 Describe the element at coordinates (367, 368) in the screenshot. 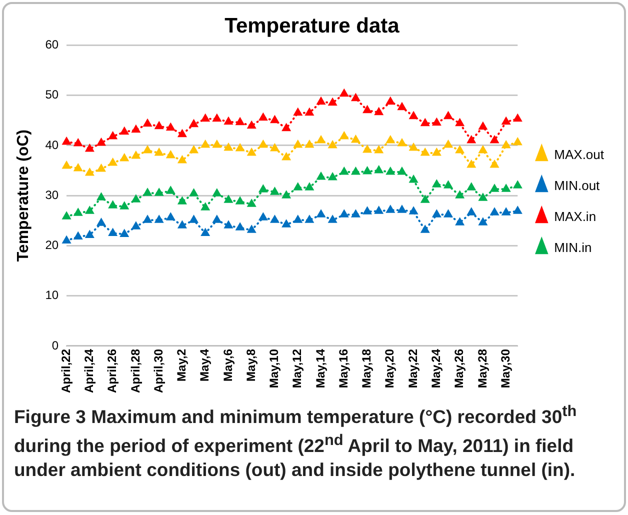

I see `x-tick-label: May,18` at that location.